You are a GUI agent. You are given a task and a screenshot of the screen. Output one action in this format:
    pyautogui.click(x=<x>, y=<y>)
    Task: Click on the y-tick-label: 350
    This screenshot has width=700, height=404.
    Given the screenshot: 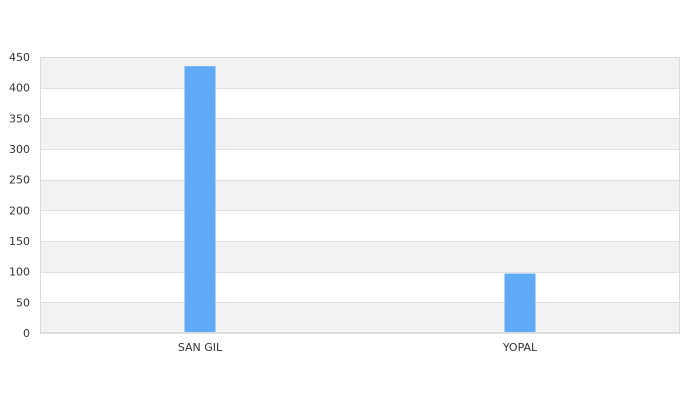 What is the action you would take?
    pyautogui.click(x=19, y=118)
    